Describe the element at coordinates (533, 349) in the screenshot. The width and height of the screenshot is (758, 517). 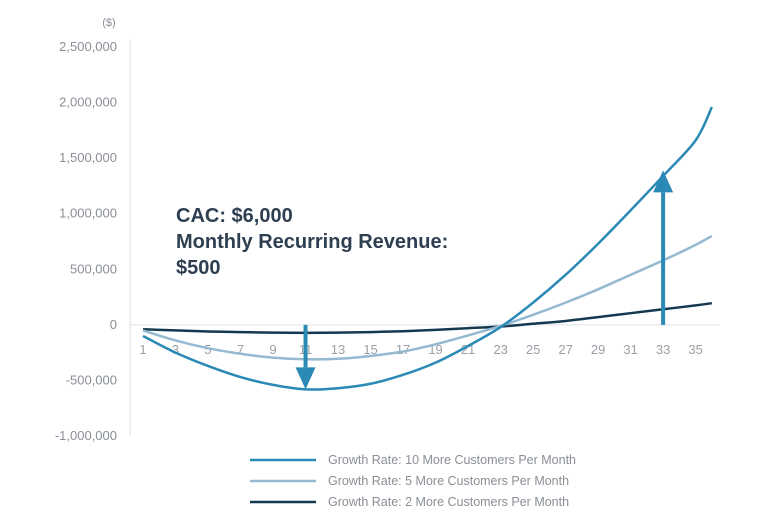
I see `x-tick-label: 25` at that location.